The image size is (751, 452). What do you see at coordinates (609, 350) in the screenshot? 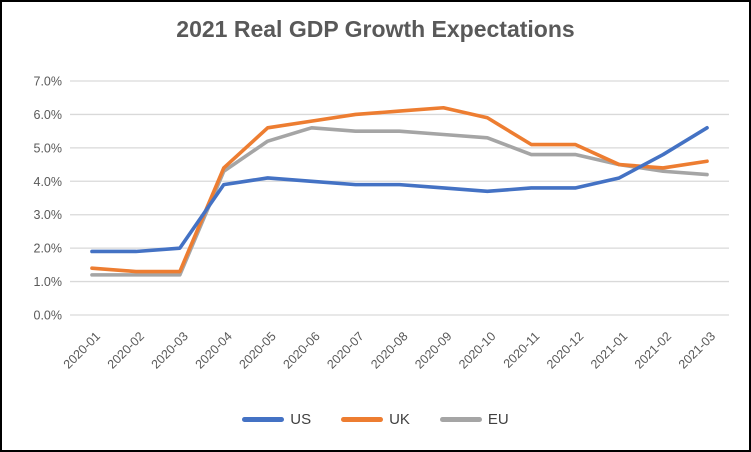
I see `x-tick-label: 2021-01` at bounding box center [609, 350].